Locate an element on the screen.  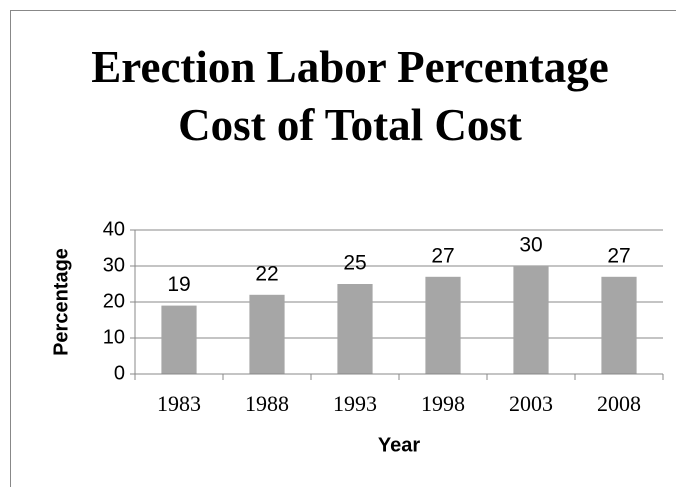
y-tick-label: 0 is located at coordinates (119, 373).